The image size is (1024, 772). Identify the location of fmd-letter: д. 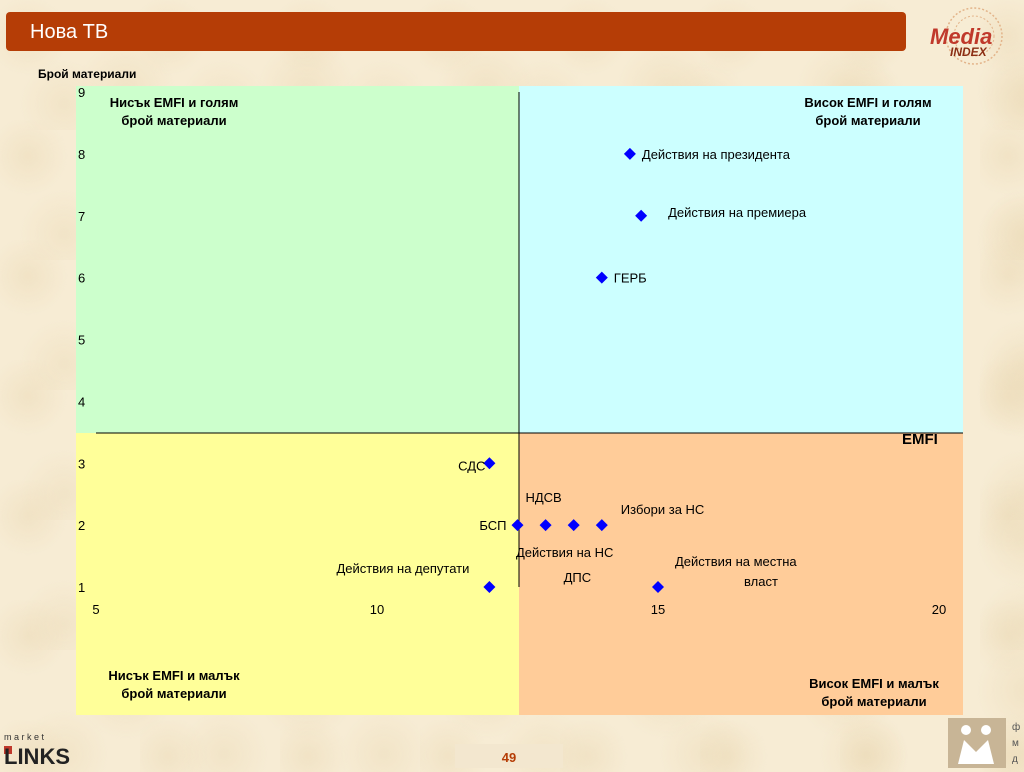
(1015, 759).